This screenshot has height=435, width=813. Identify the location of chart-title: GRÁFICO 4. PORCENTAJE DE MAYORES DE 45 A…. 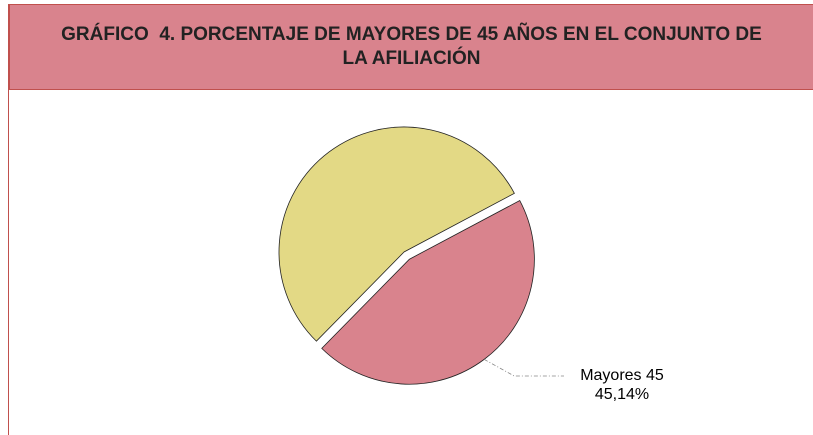
(414, 46).